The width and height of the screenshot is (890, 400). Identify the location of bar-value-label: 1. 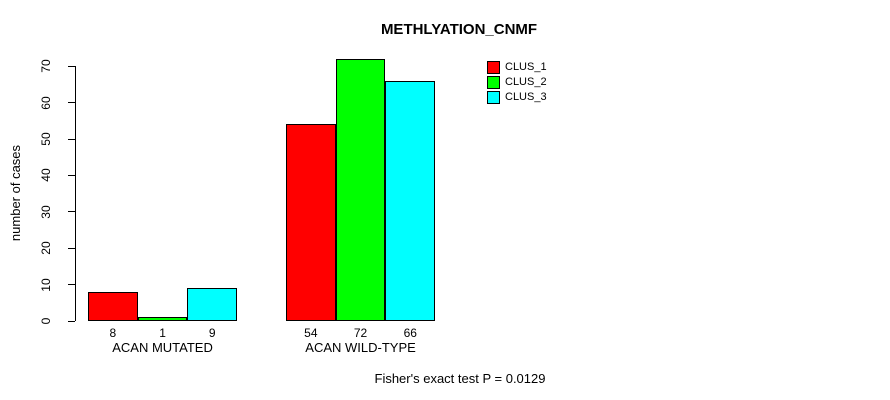
(162, 333).